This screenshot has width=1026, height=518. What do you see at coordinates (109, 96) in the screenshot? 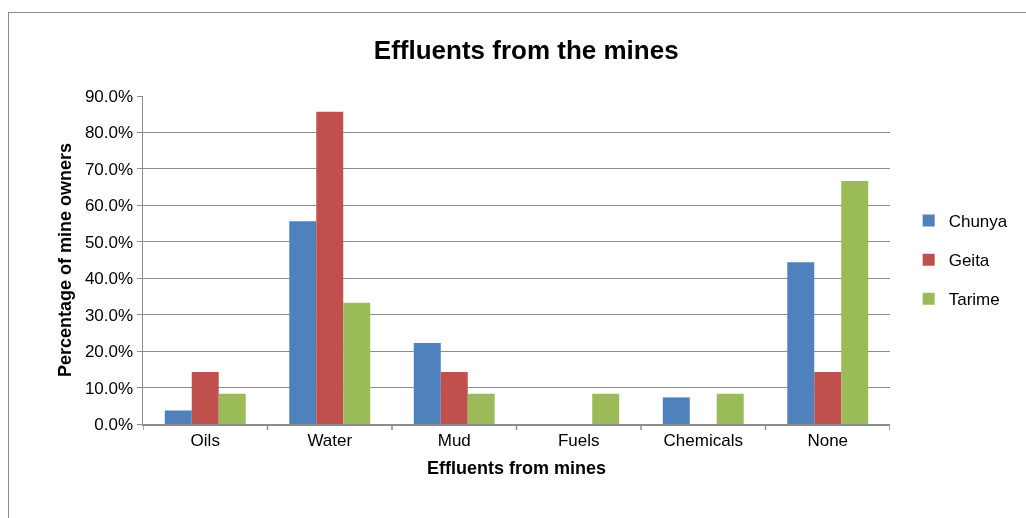
I see `y-tick-label: 90.0%` at bounding box center [109, 96].